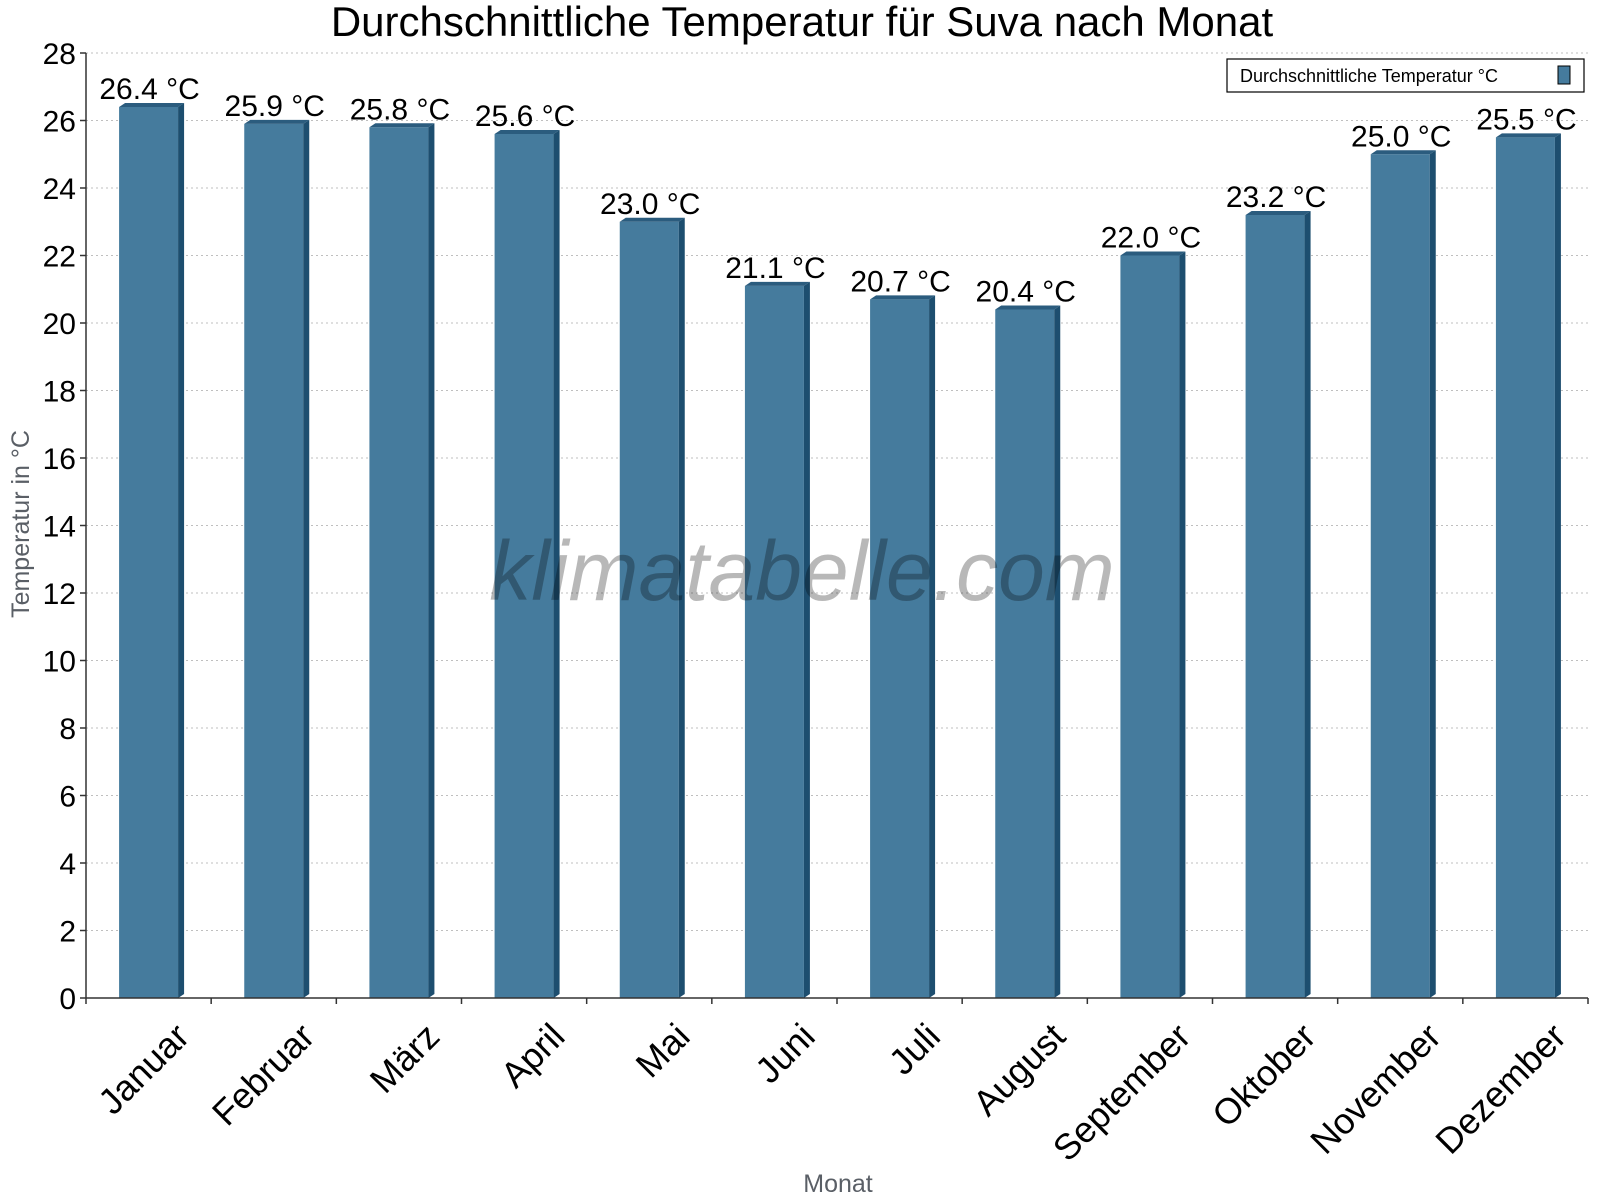 The height and width of the screenshot is (1200, 1600). Describe the element at coordinates (21, 524) in the screenshot. I see `y-axis-title: Temperatur in °C` at that location.